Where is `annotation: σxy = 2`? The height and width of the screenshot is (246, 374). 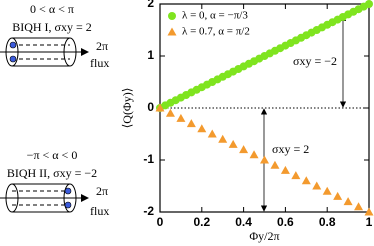 annotation: σxy = 2 is located at coordinates (290, 149).